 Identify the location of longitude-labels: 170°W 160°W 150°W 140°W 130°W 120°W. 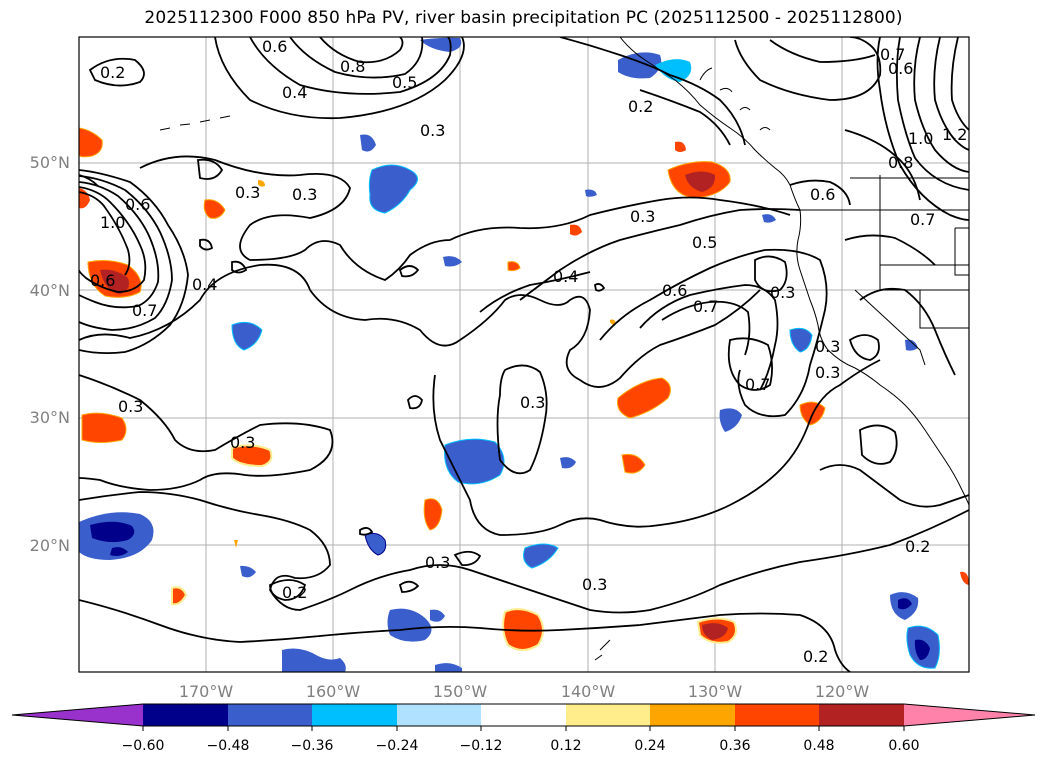
(524, 691).